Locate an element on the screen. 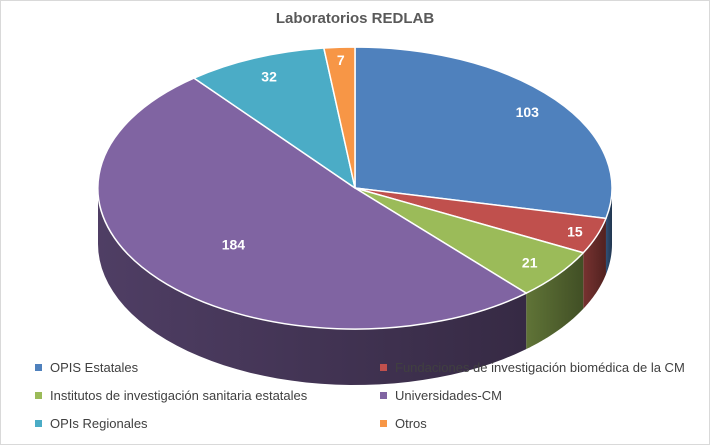 The width and height of the screenshot is (710, 445). legend-item-4: OPIs Regionales is located at coordinates (91, 423).